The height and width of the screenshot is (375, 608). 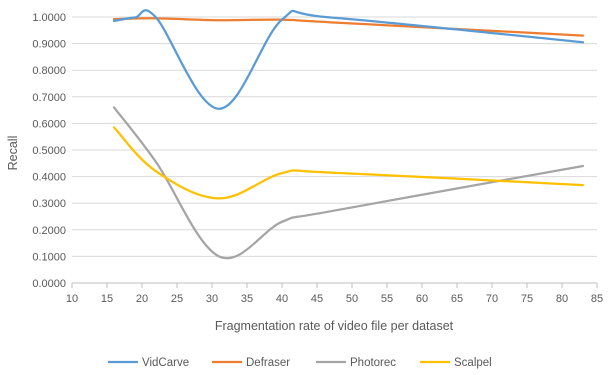 I want to click on x-tick-label: 70, so click(x=492, y=299).